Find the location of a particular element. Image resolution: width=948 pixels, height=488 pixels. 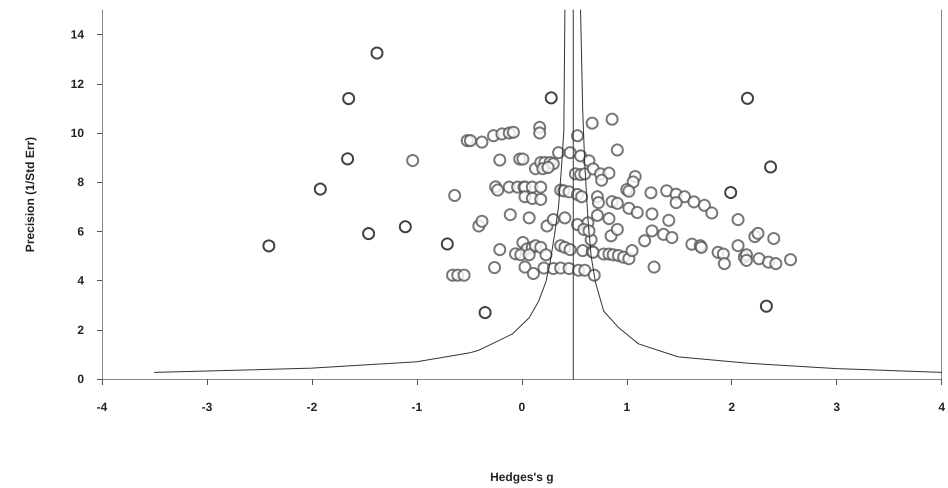

x-tick-label: 3 is located at coordinates (836, 407).